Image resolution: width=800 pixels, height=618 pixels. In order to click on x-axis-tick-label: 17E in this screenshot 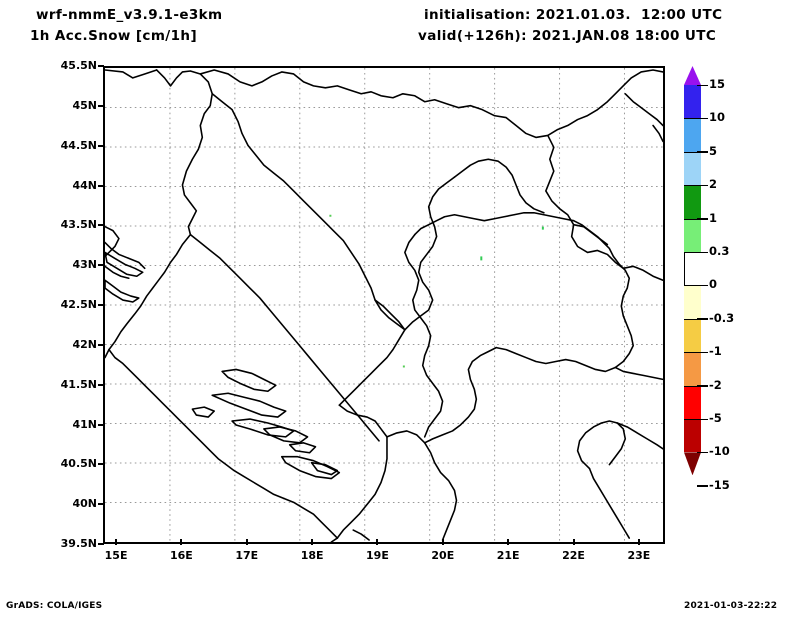, I will do `click(247, 555)`.